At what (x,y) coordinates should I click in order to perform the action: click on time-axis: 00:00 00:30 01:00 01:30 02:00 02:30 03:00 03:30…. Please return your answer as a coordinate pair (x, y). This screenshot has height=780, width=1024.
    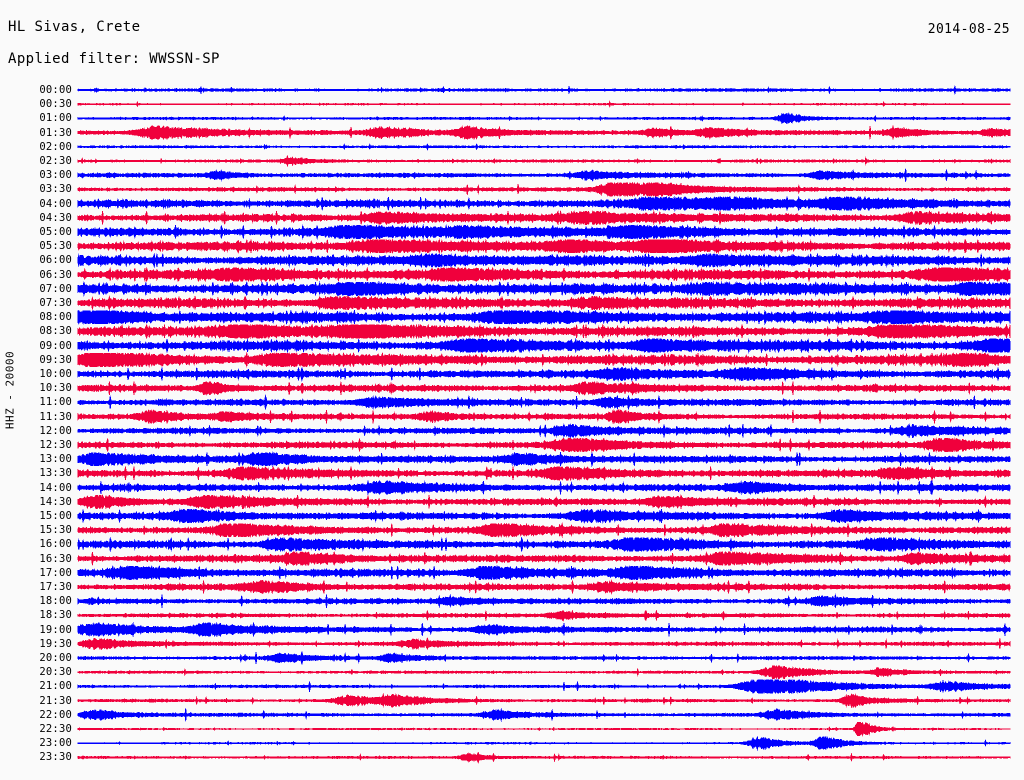
    Looking at the image, I should click on (38, 390).